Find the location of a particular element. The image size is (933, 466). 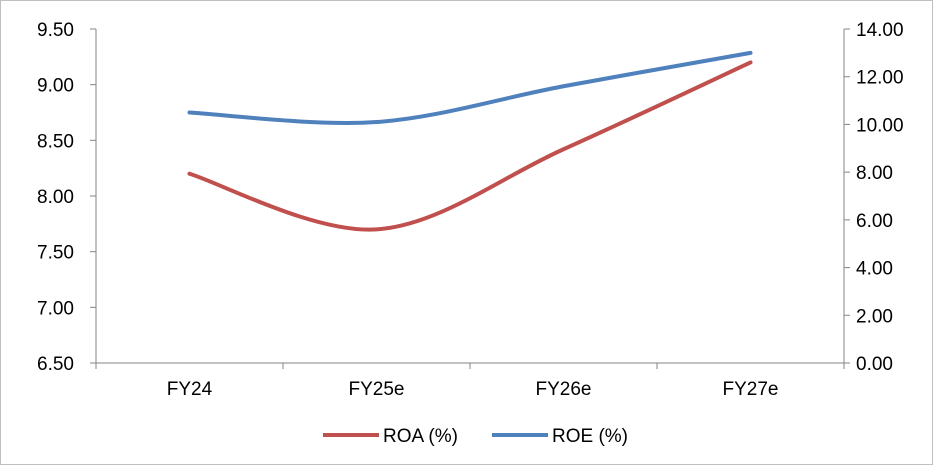

series-line-roe is located at coordinates (470, 88).